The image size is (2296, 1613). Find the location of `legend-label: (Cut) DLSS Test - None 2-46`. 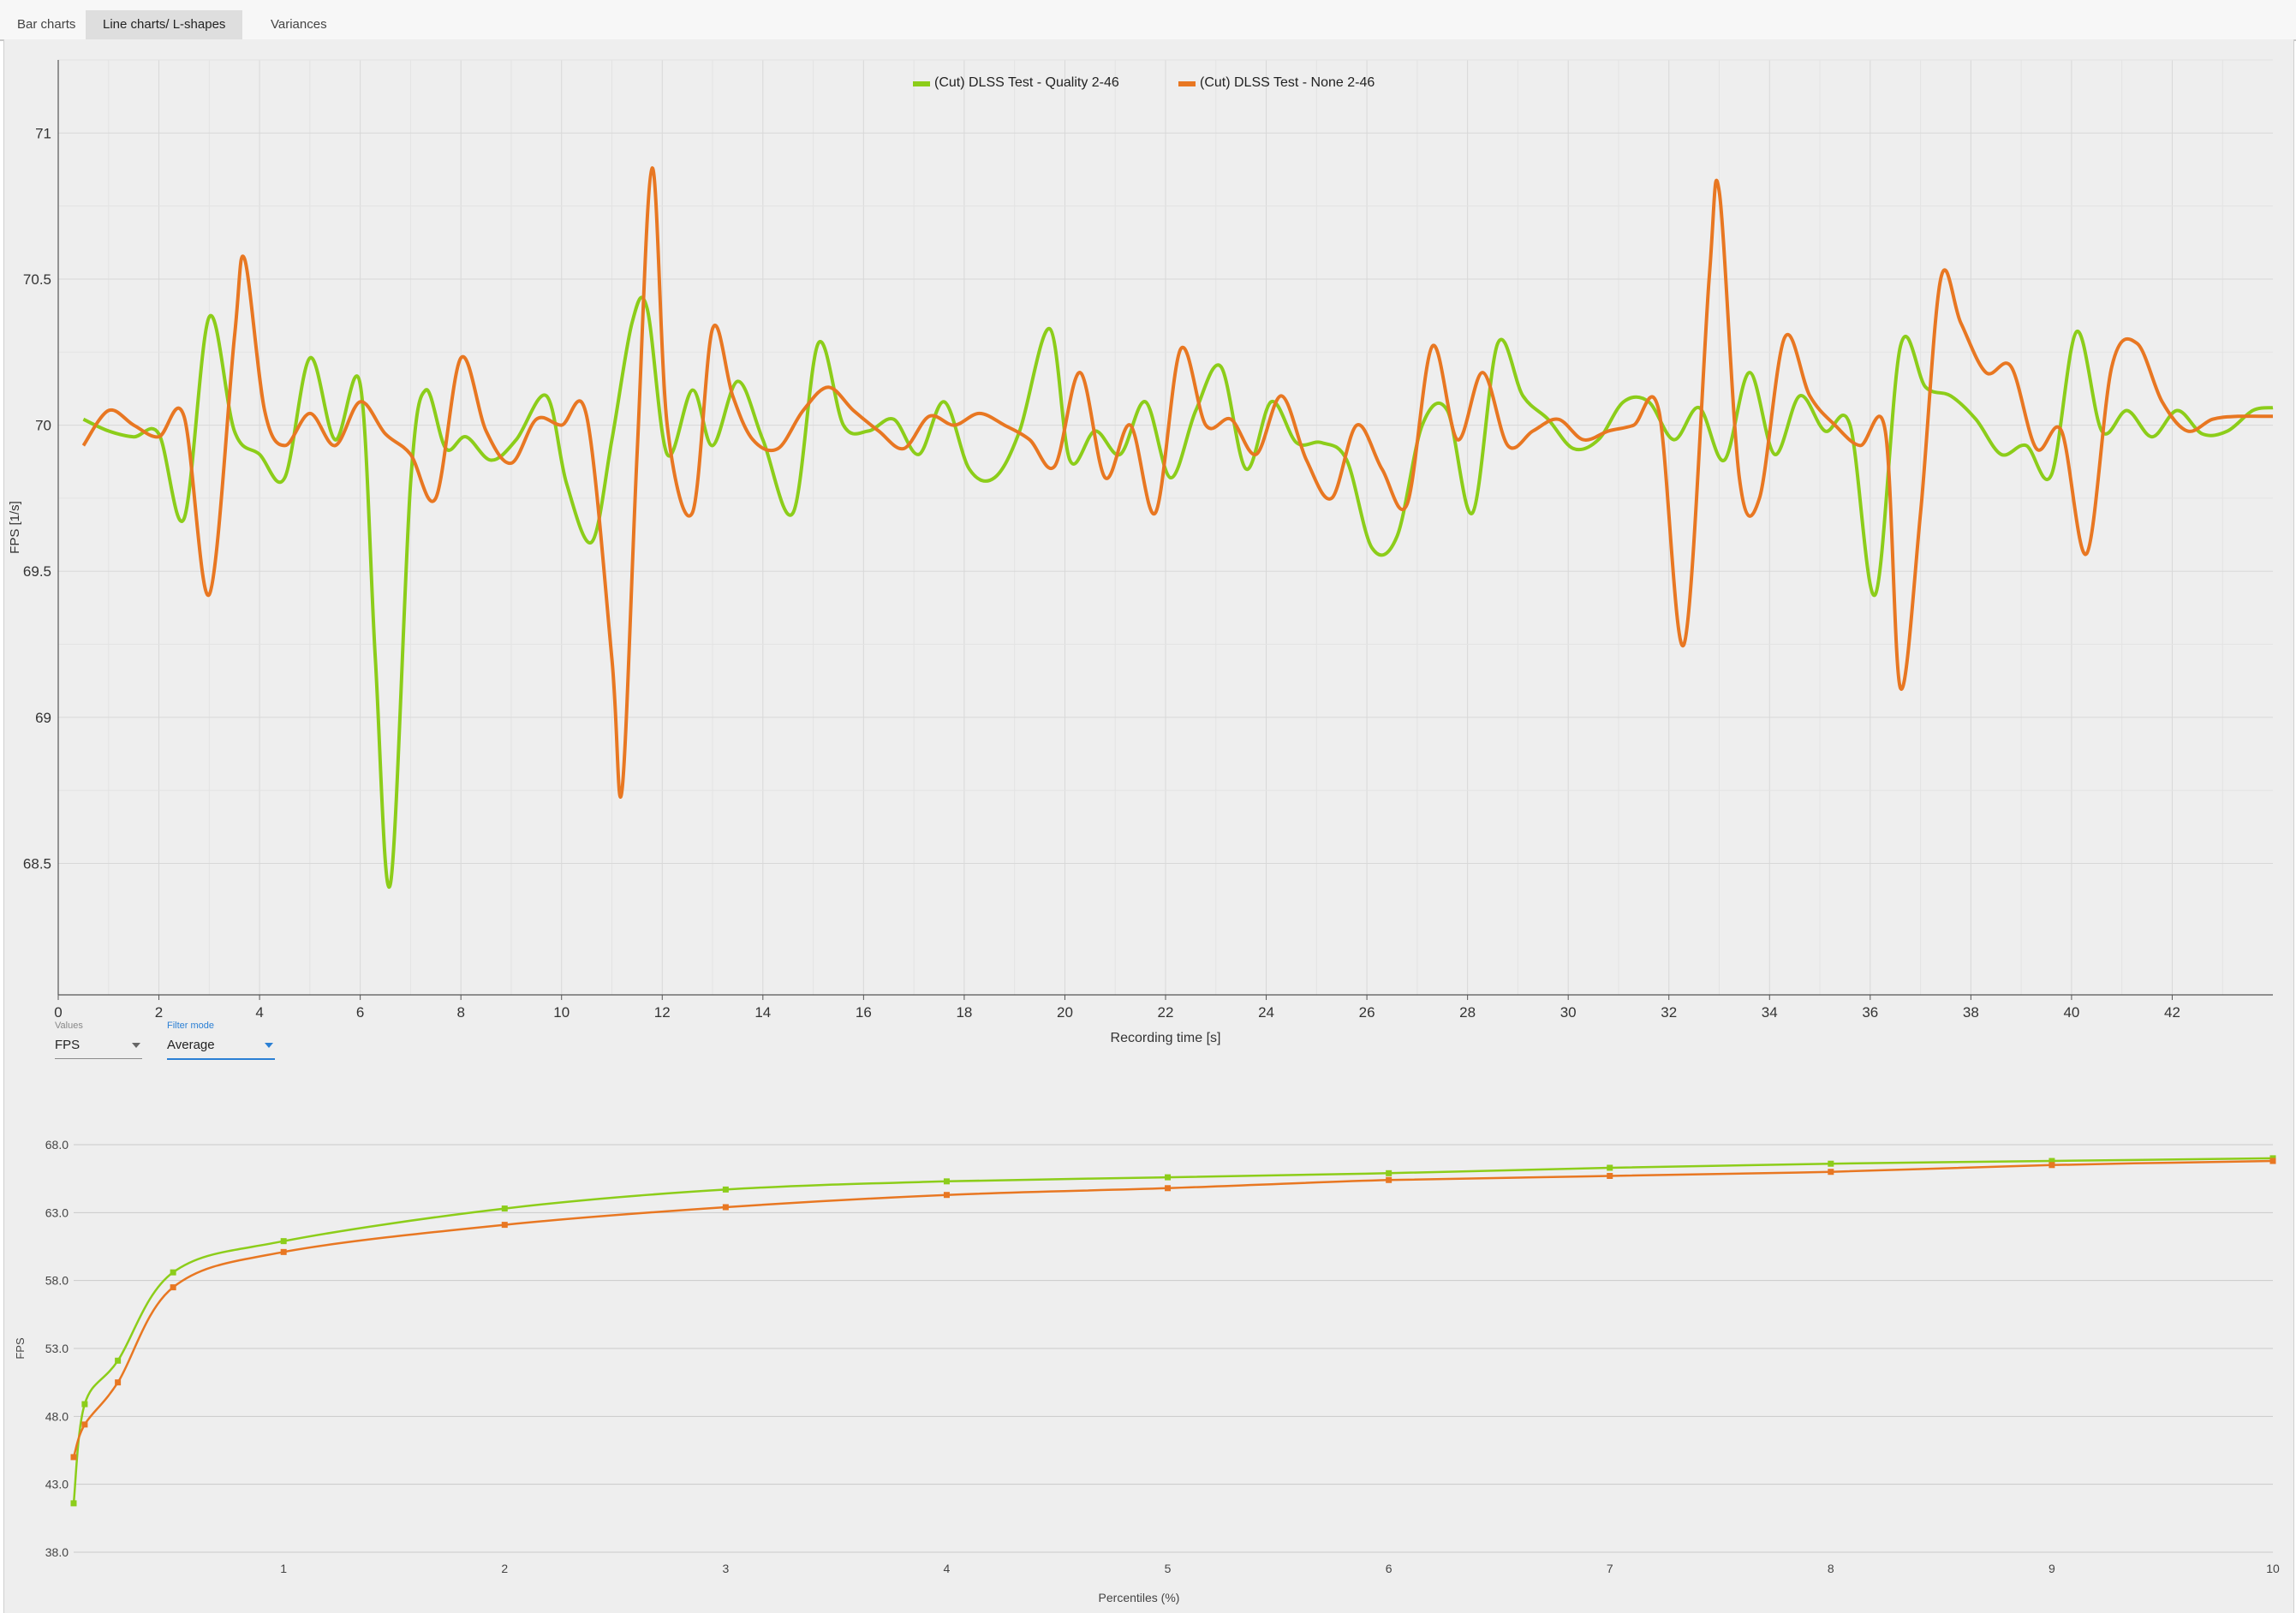

legend-label: (Cut) DLSS Test - None 2-46 is located at coordinates (1287, 82).